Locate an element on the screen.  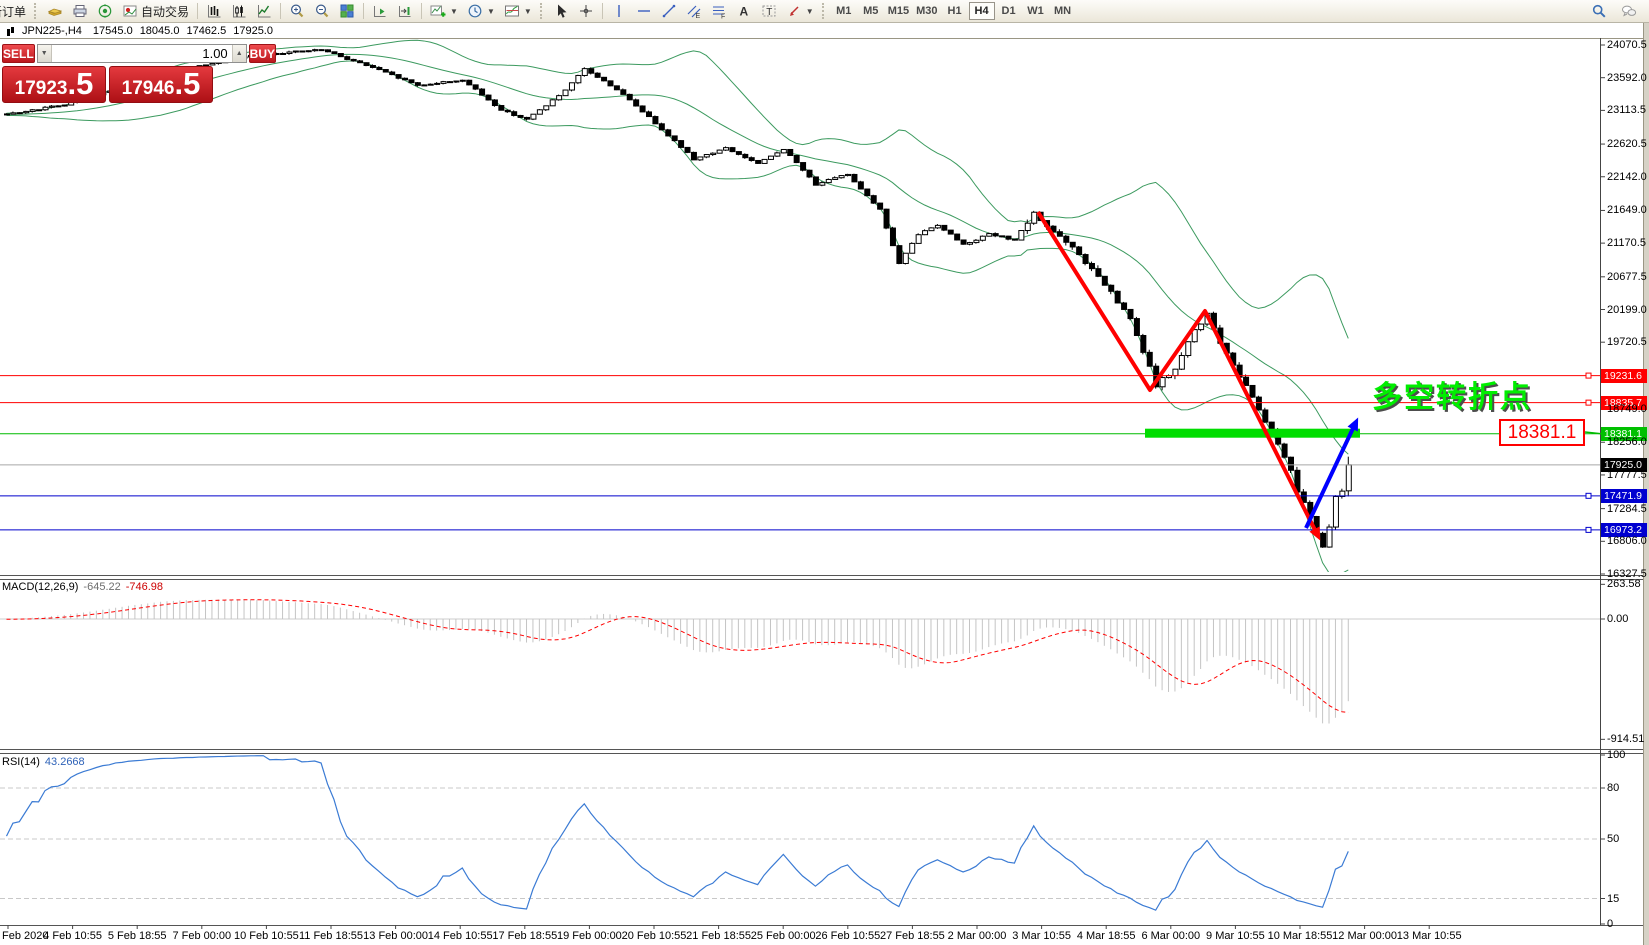
price-tag-blue: 16973.2 is located at coordinates (1624, 529).